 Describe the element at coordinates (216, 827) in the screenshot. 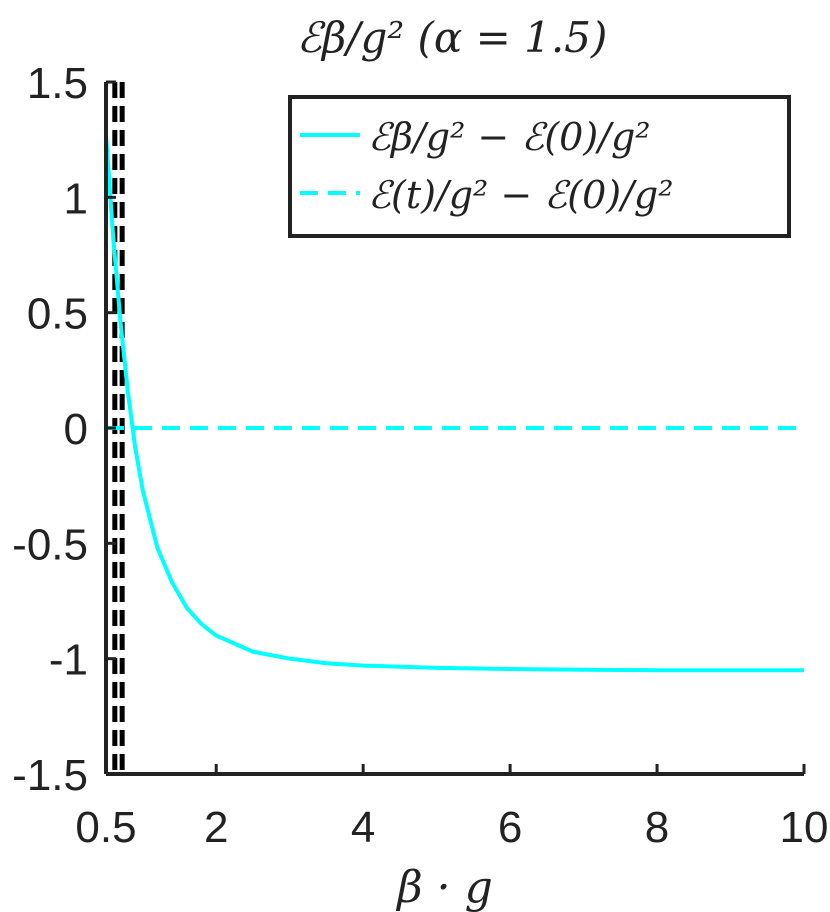

I see `x-tick-label: 2` at that location.